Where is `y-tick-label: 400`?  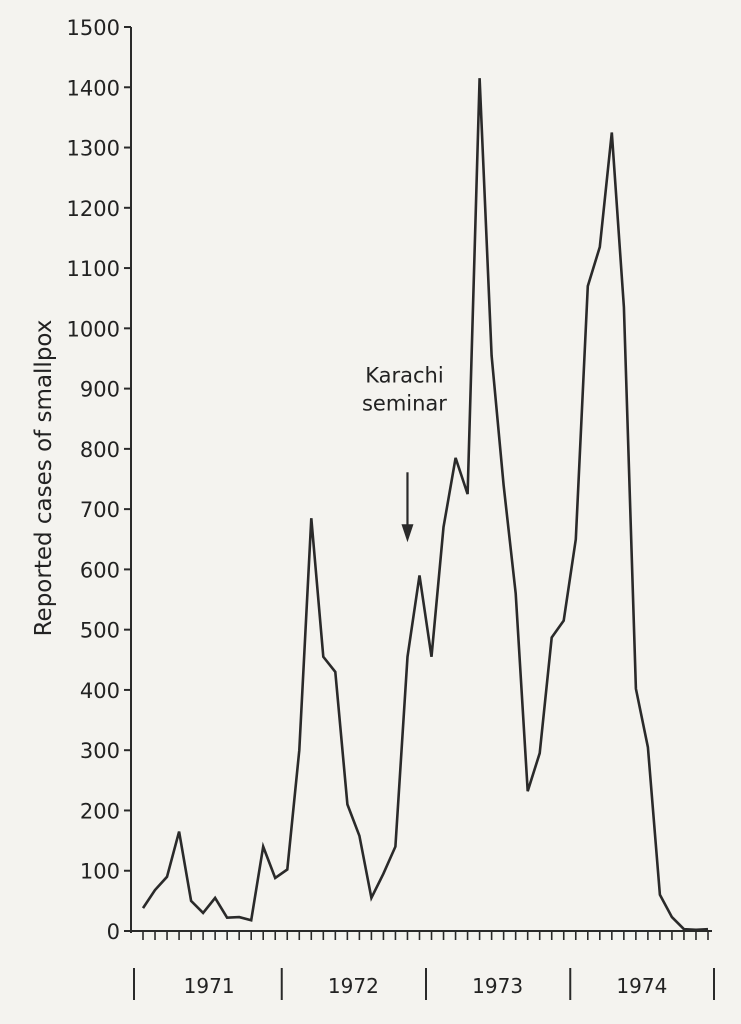
y-tick-label: 400 is located at coordinates (100, 691).